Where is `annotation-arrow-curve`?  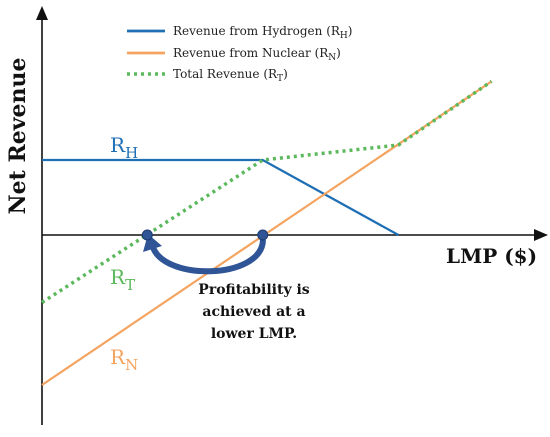 annotation-arrow-curve is located at coordinates (207, 257).